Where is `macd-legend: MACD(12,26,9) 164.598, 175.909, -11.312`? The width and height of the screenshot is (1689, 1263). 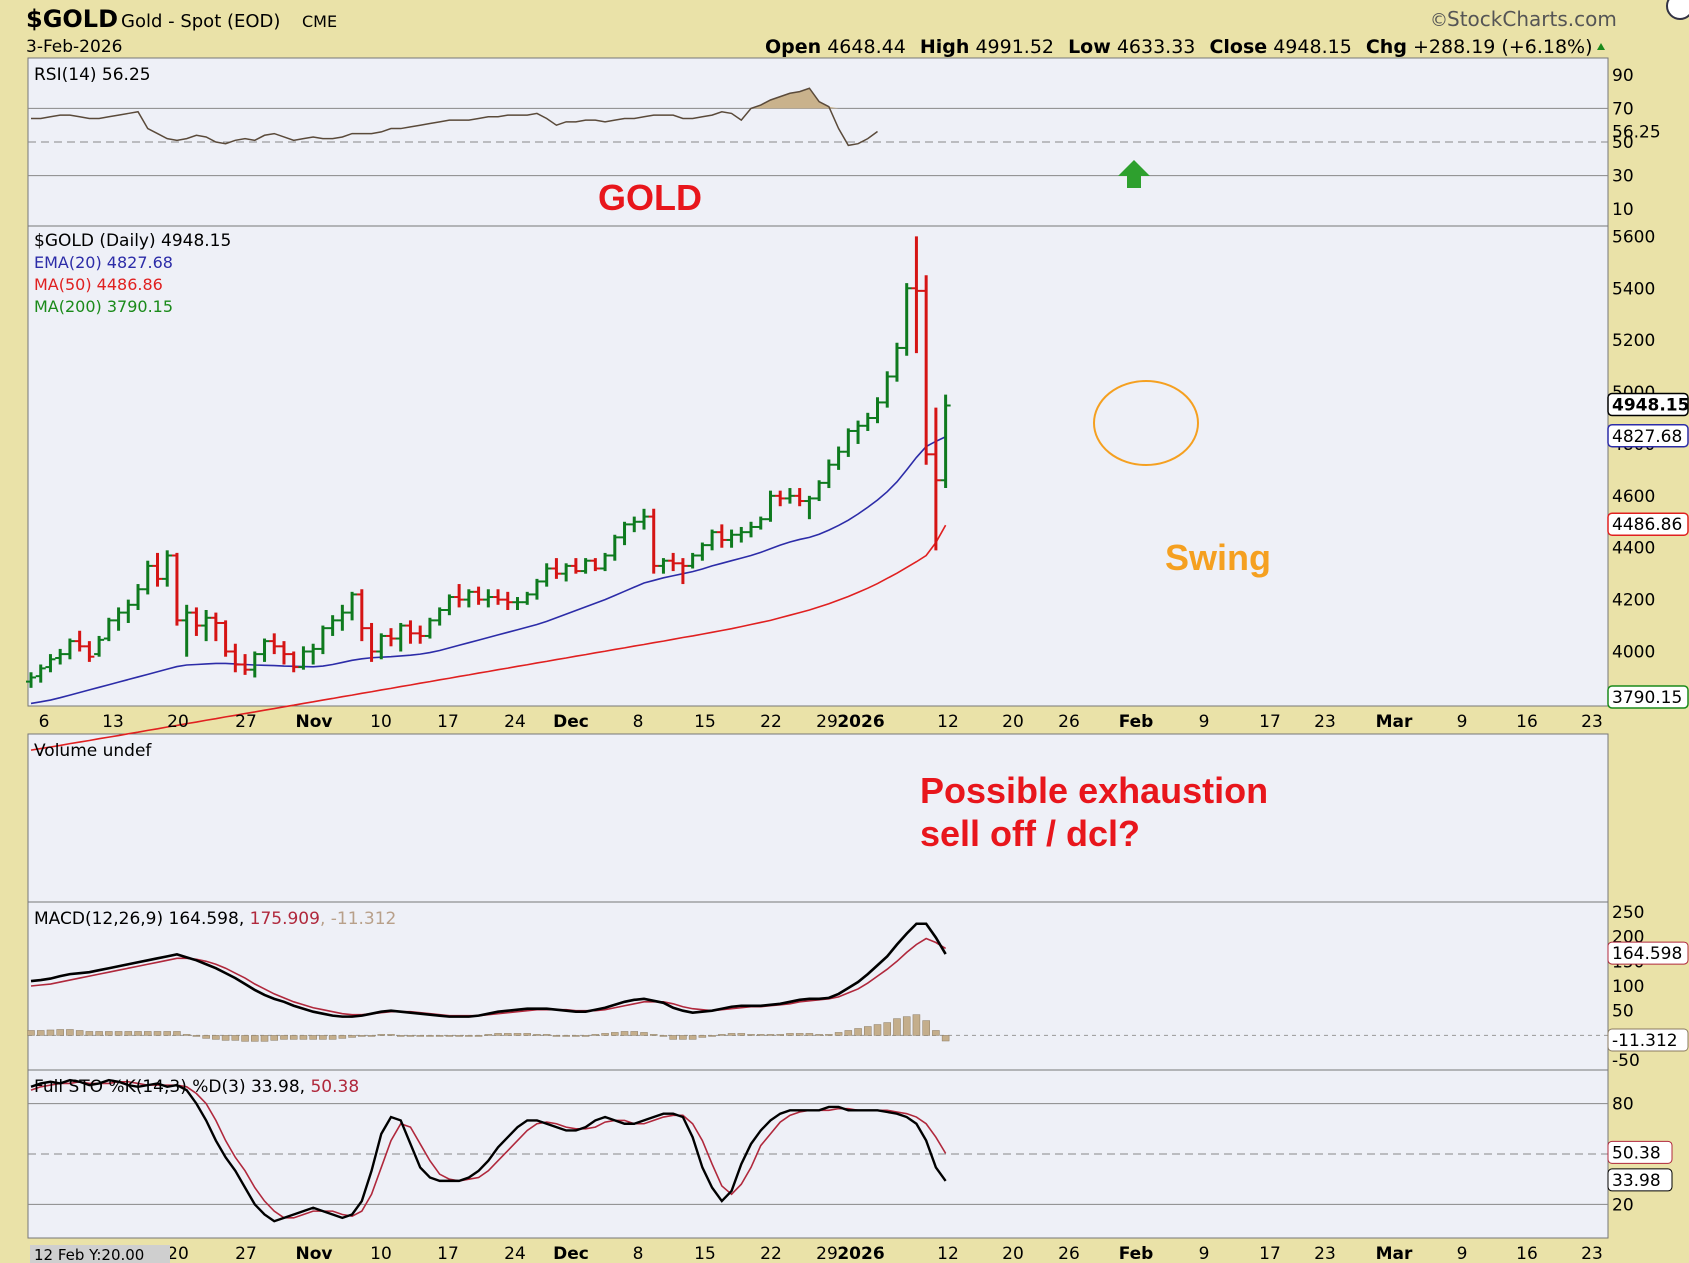 macd-legend: MACD(12,26,9) 164.598, 175.909, -11.312 is located at coordinates (215, 919).